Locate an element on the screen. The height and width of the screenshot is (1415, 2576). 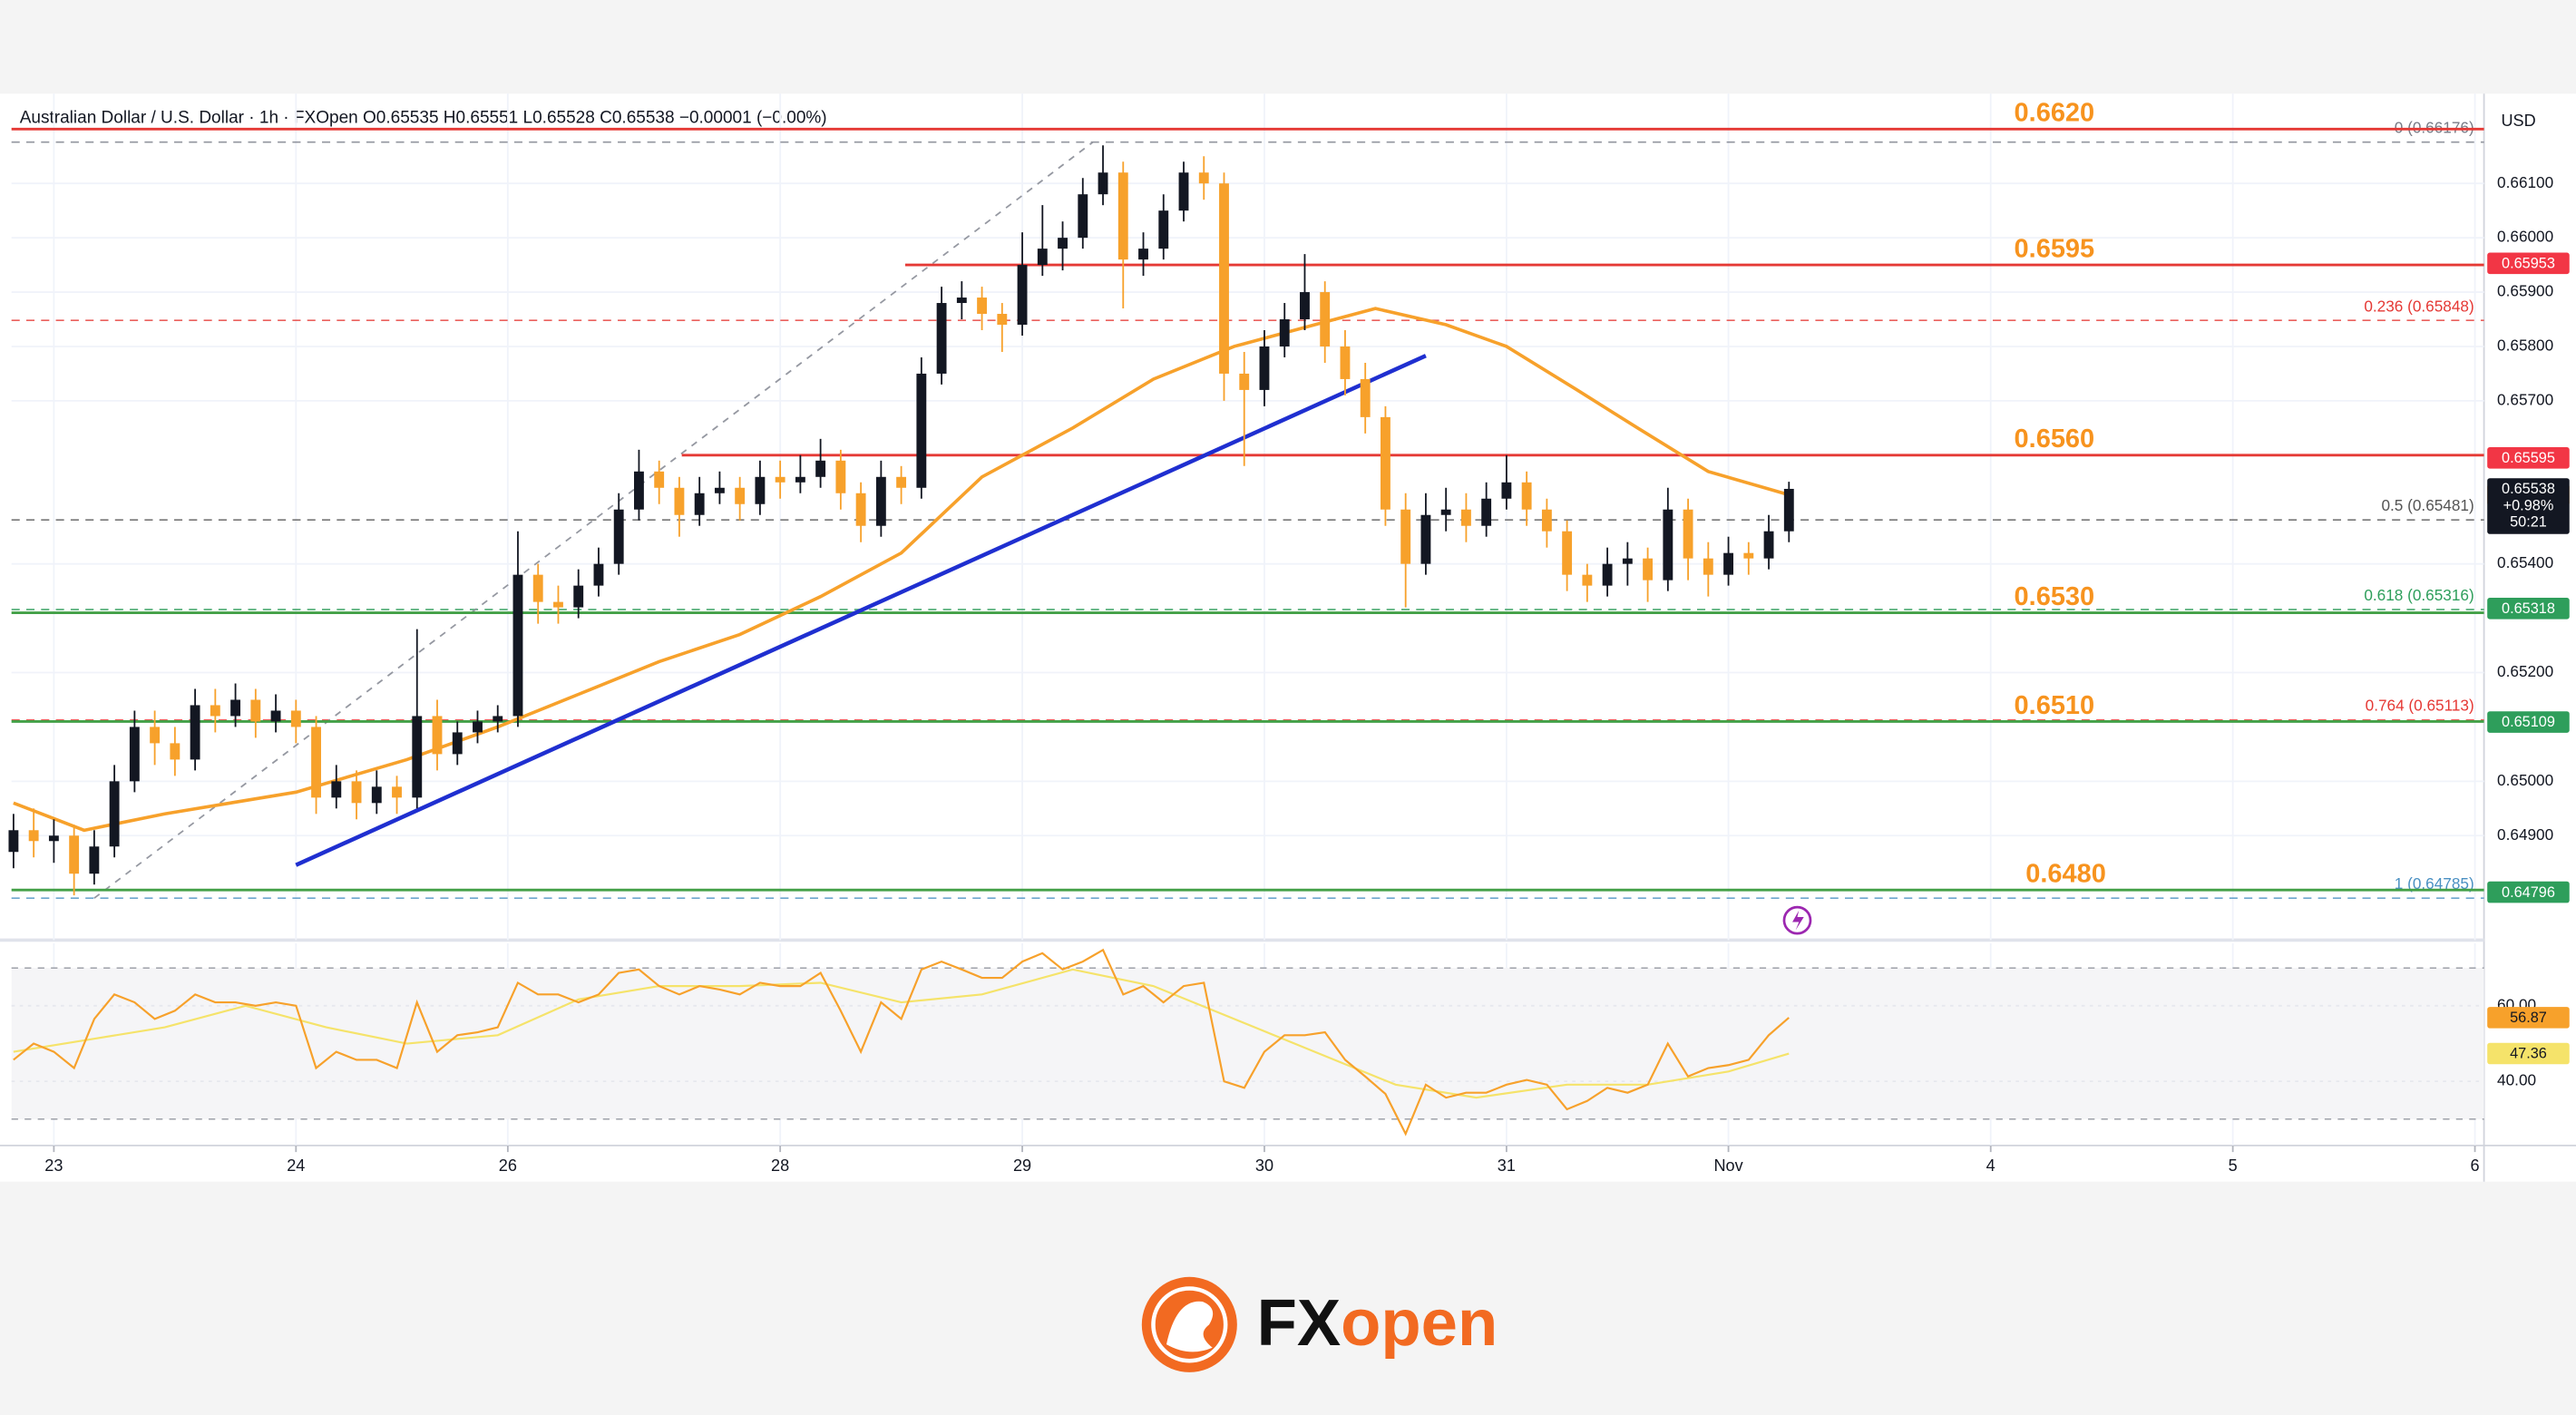
fib-label: 0.764 (0.65113) is located at coordinates (2420, 706).